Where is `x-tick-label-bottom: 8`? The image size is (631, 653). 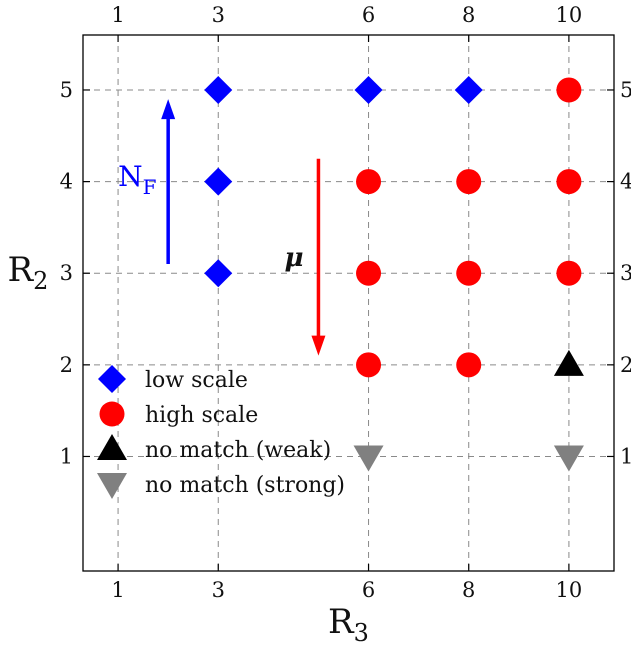 x-tick-label-bottom: 8 is located at coordinates (468, 590).